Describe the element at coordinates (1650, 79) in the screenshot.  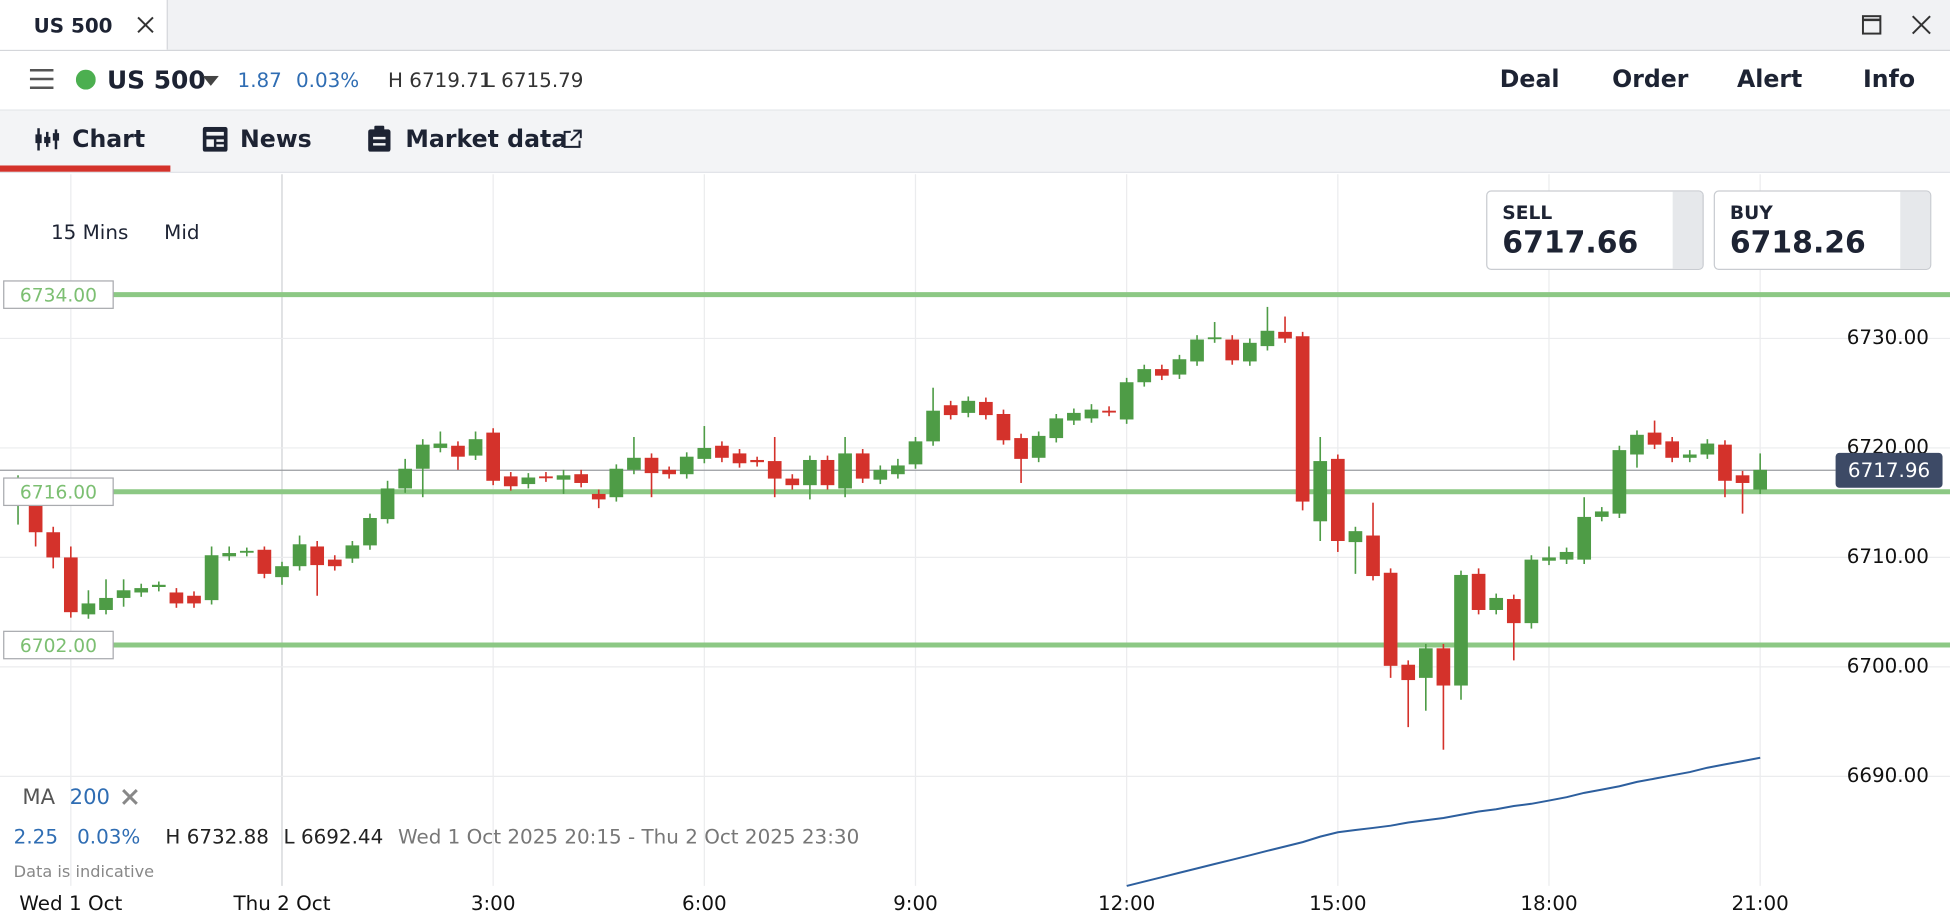
I see `order-button: Order` at that location.